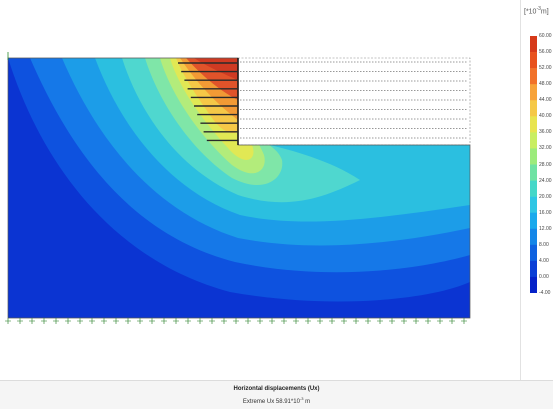  I want to click on ground-anchors, so click(208, 102).